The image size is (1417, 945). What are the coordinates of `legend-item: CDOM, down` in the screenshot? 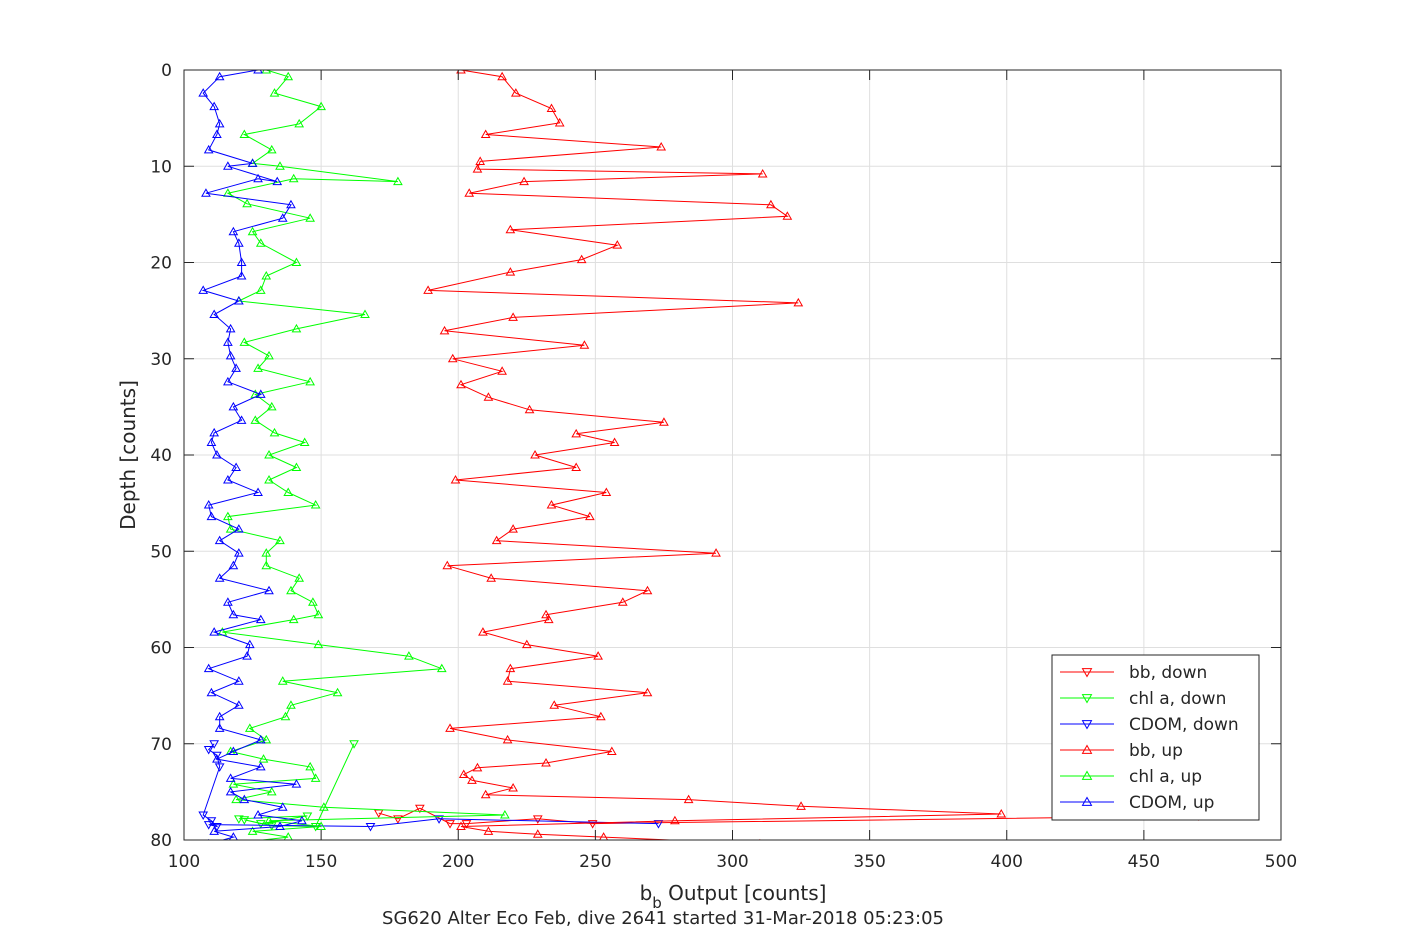 It's located at (1149, 725).